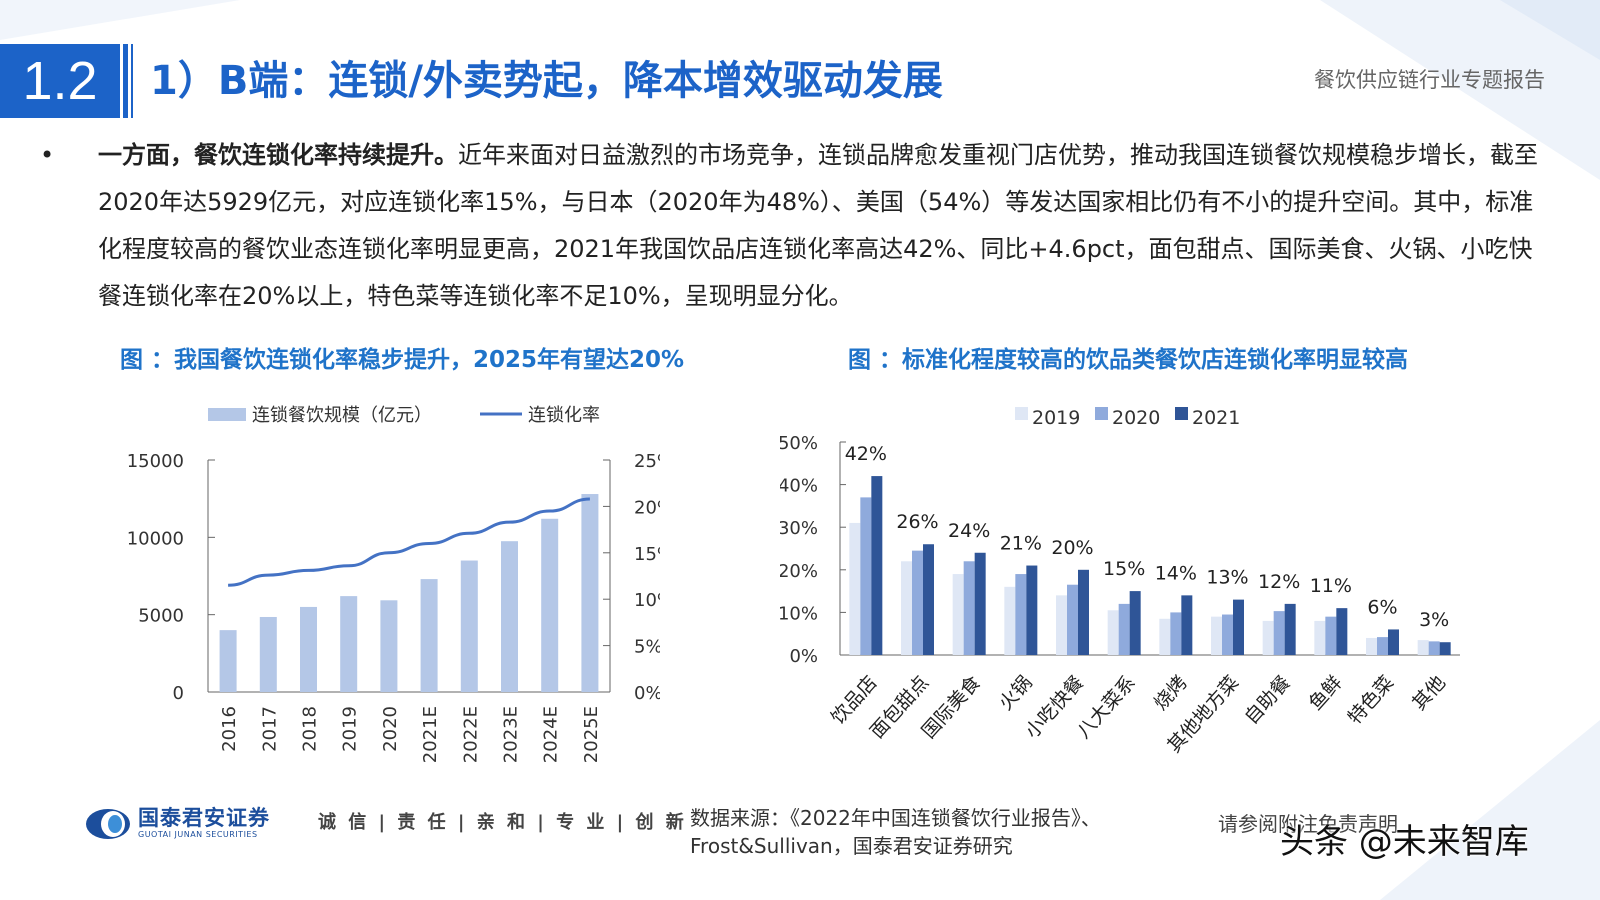  I want to click on bar-2019-饮品店, so click(855, 588).